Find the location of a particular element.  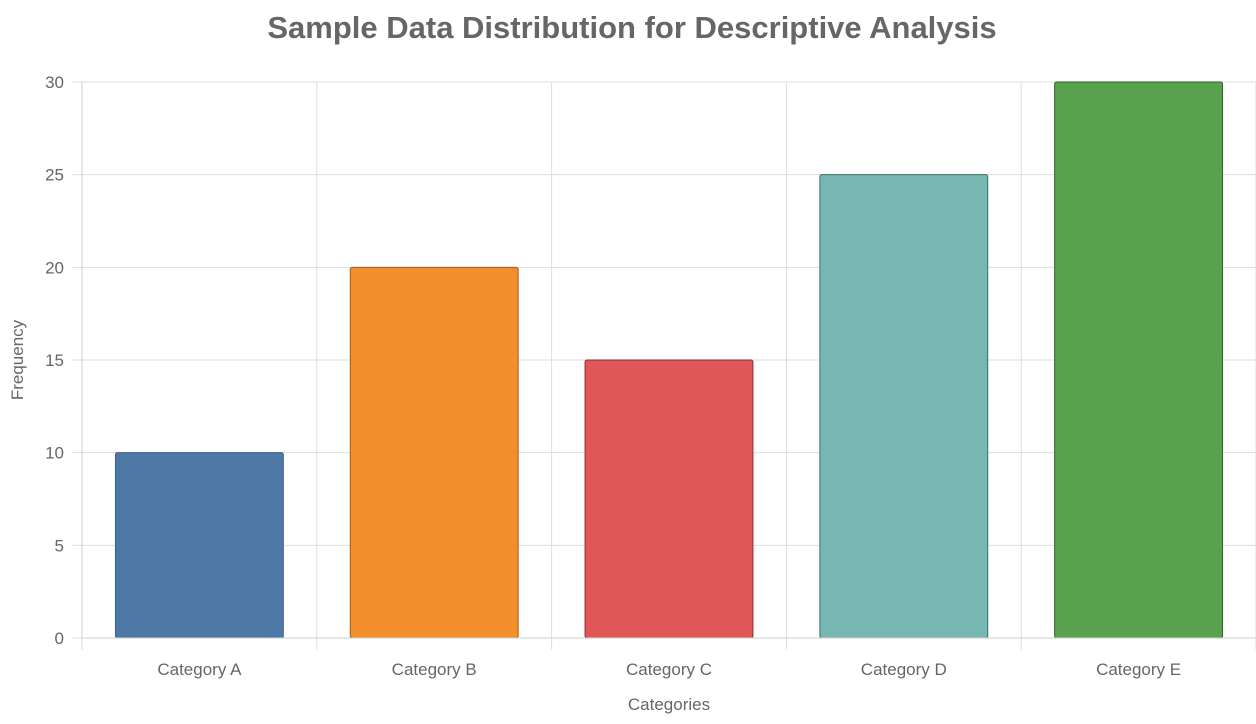

bar-category-a is located at coordinates (199, 545).